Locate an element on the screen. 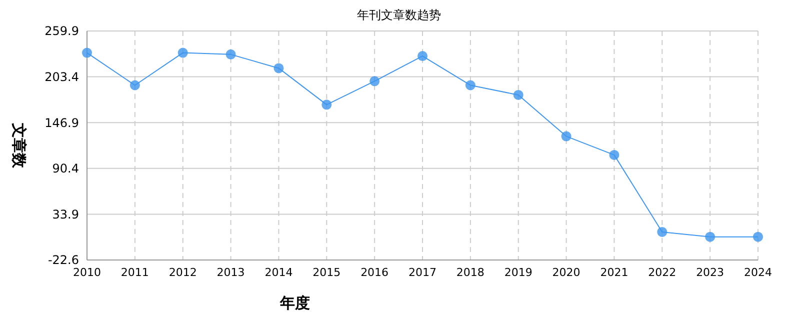 This screenshot has height=330, width=798. x-tick-label: 2019 is located at coordinates (518, 272).